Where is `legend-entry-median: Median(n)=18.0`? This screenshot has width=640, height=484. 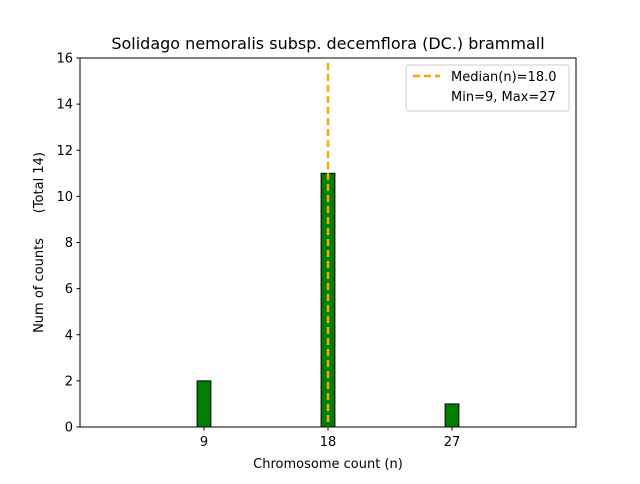 legend-entry-median: Median(n)=18.0 is located at coordinates (504, 77).